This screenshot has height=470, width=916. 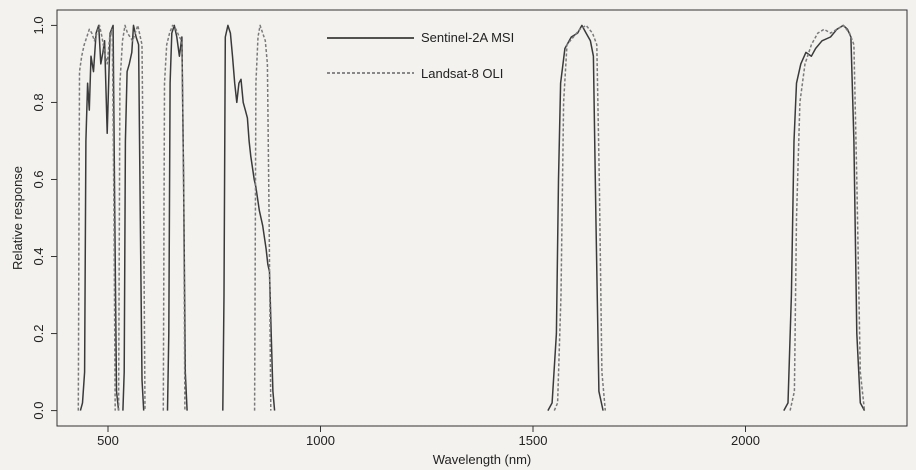 What do you see at coordinates (38, 25) in the screenshot?
I see `y-tick-label: 1.0` at bounding box center [38, 25].